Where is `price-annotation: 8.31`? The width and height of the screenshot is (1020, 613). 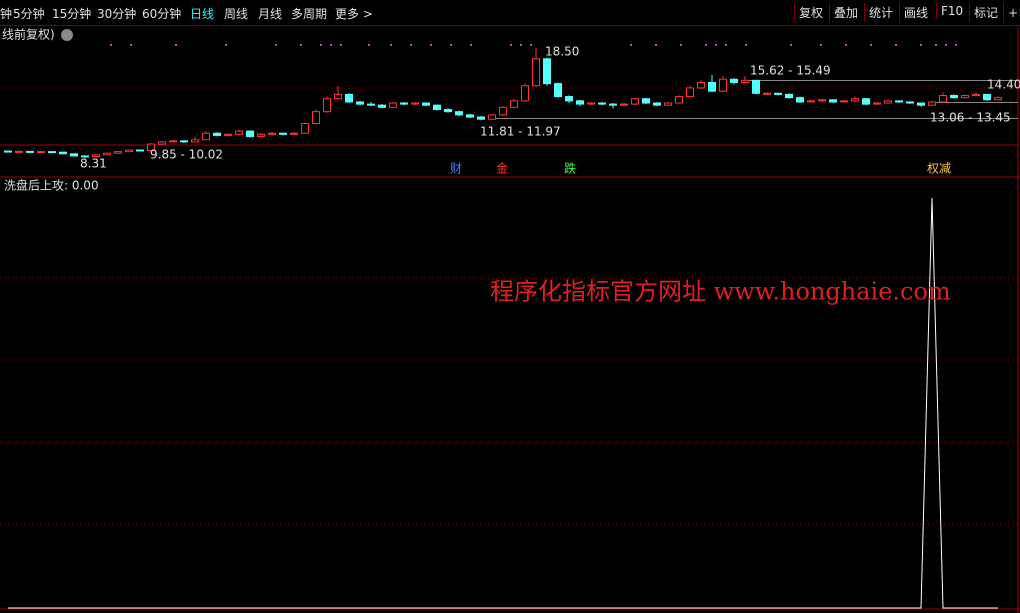 price-annotation: 8.31 is located at coordinates (93, 164).